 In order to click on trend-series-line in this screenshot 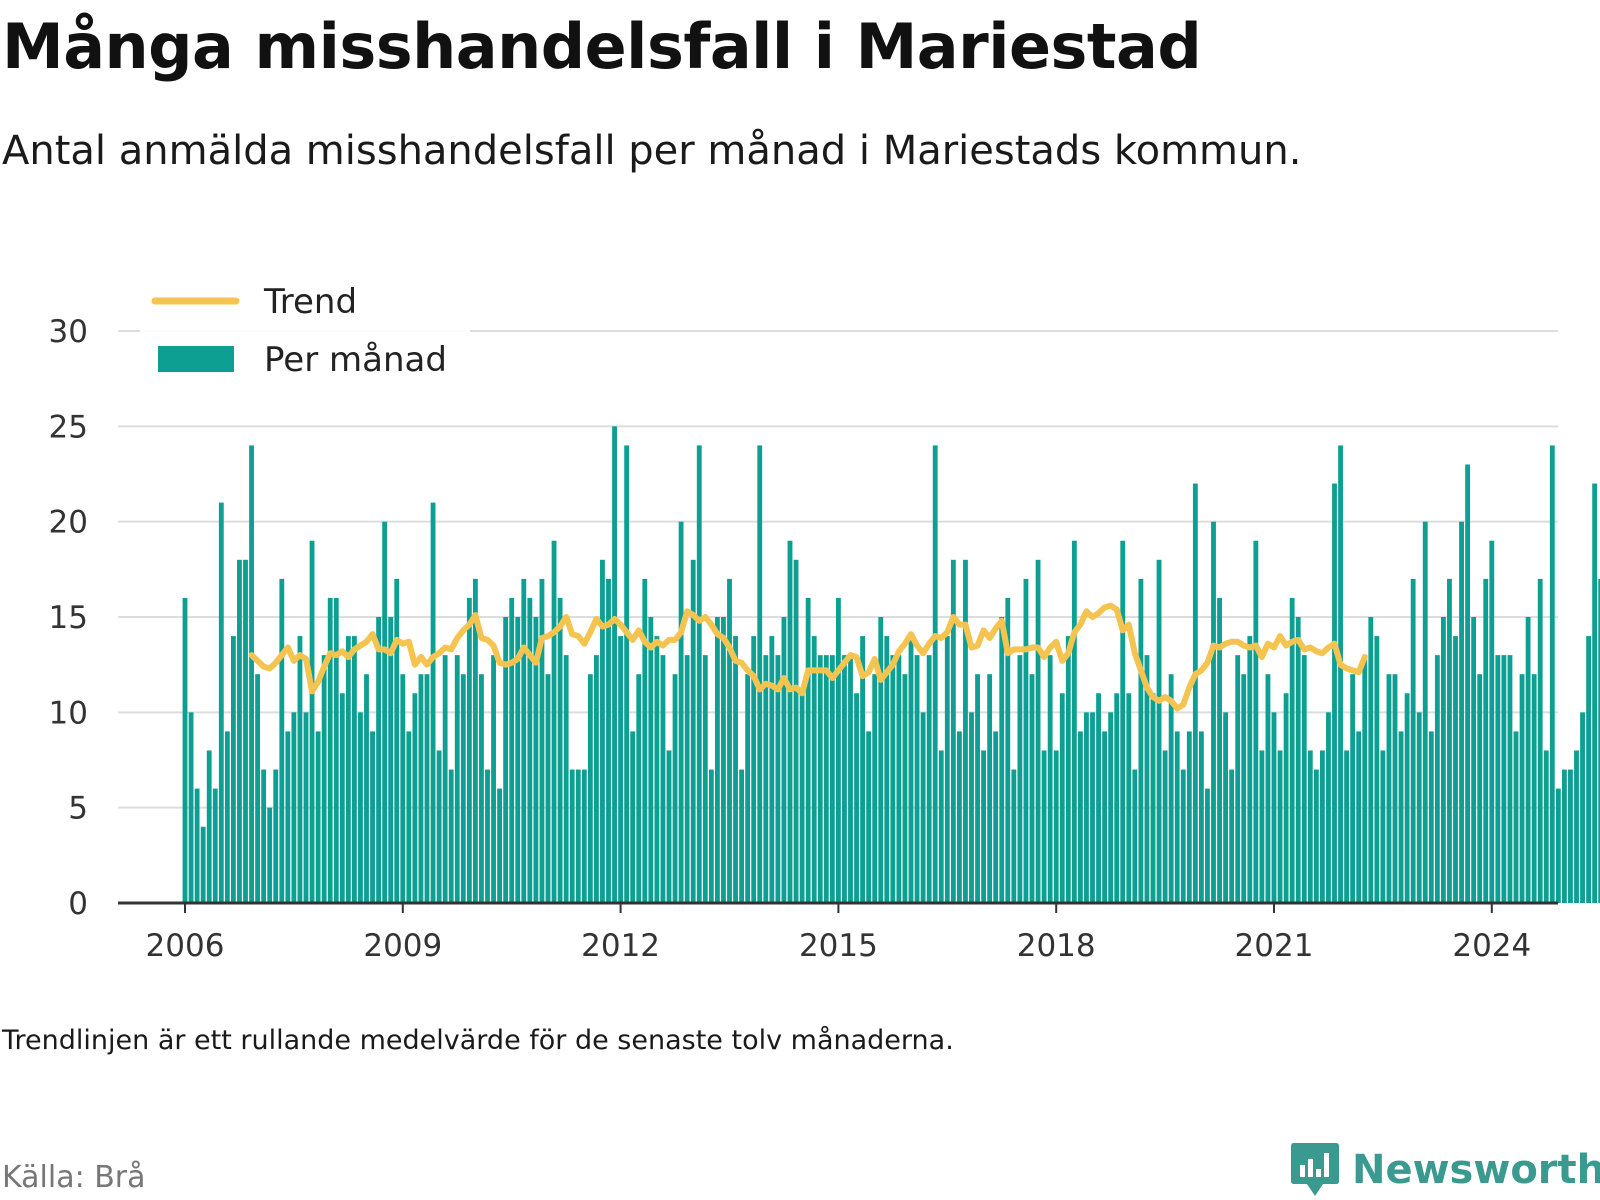, I will do `click(808, 657)`.